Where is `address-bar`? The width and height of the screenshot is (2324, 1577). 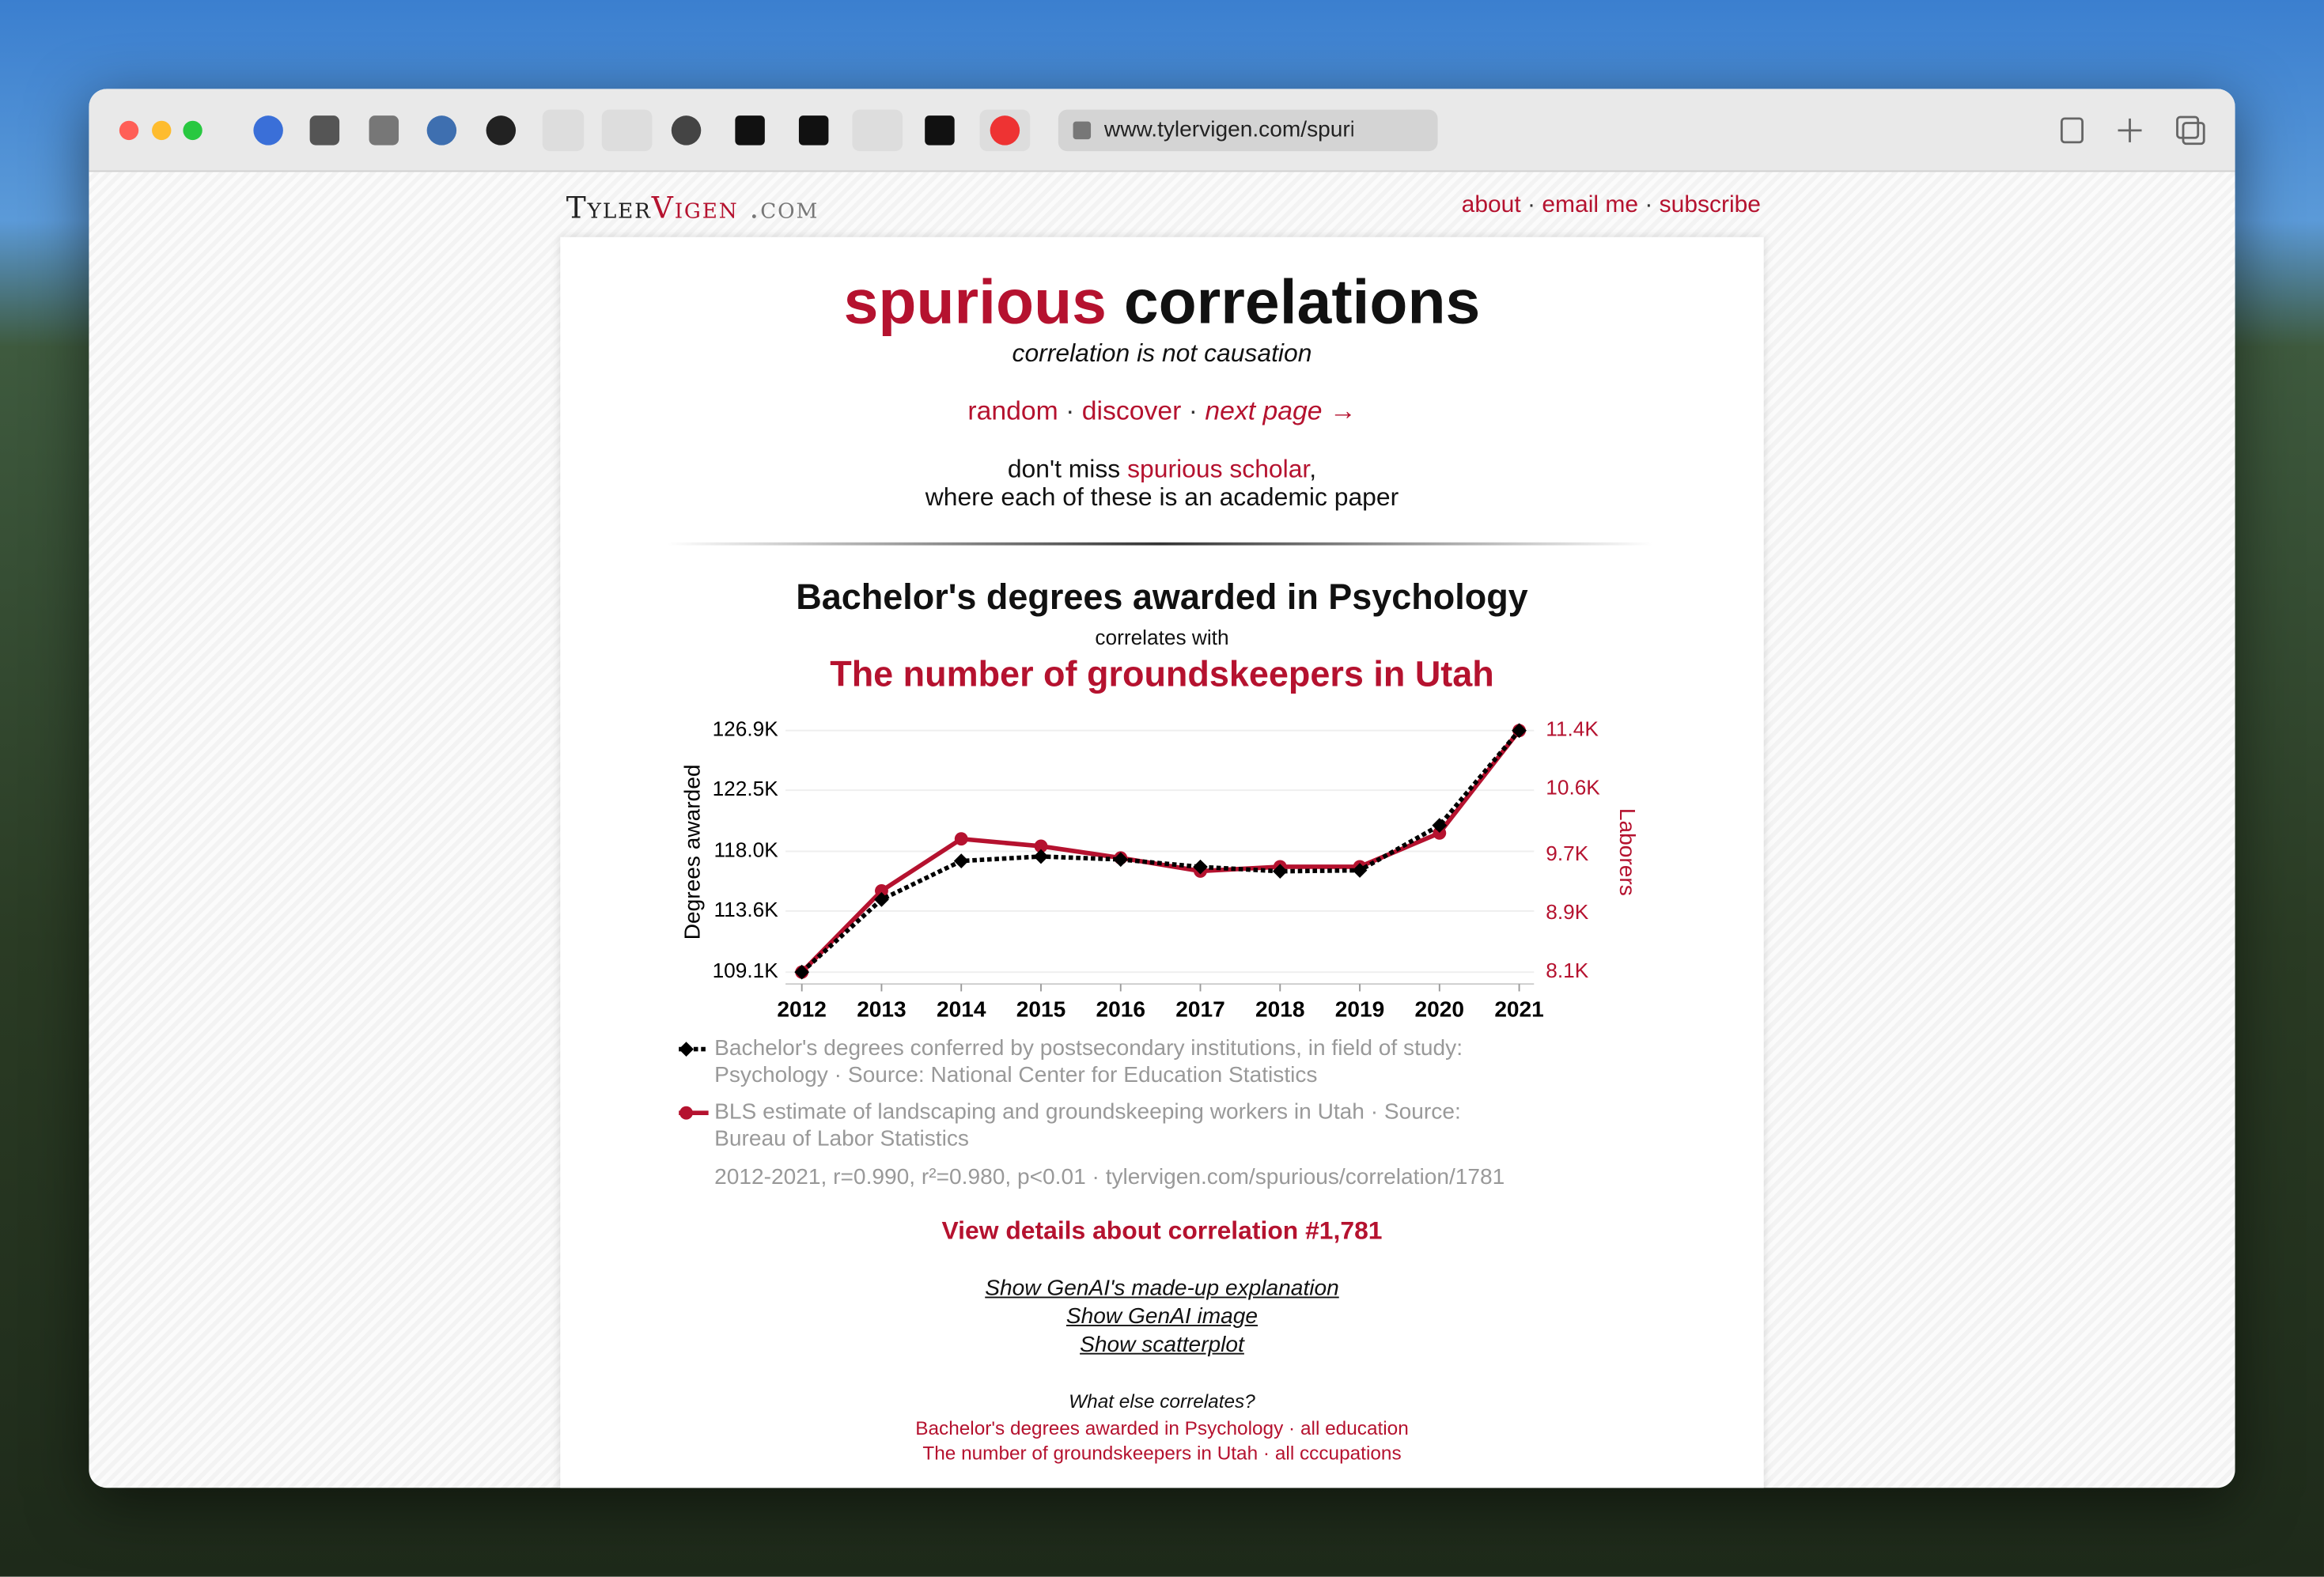
address-bar is located at coordinates (1248, 130).